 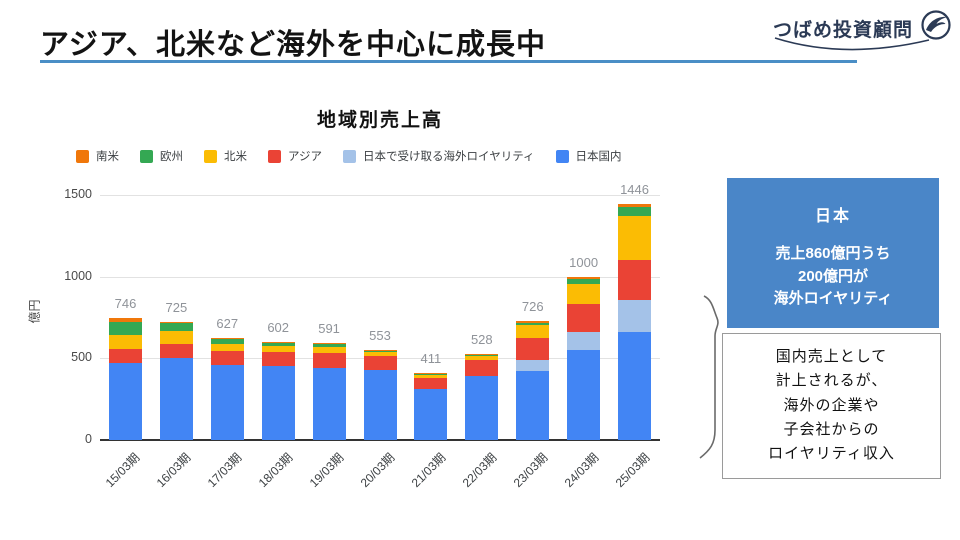 I want to click on logo-swoosh, so click(x=852, y=44).